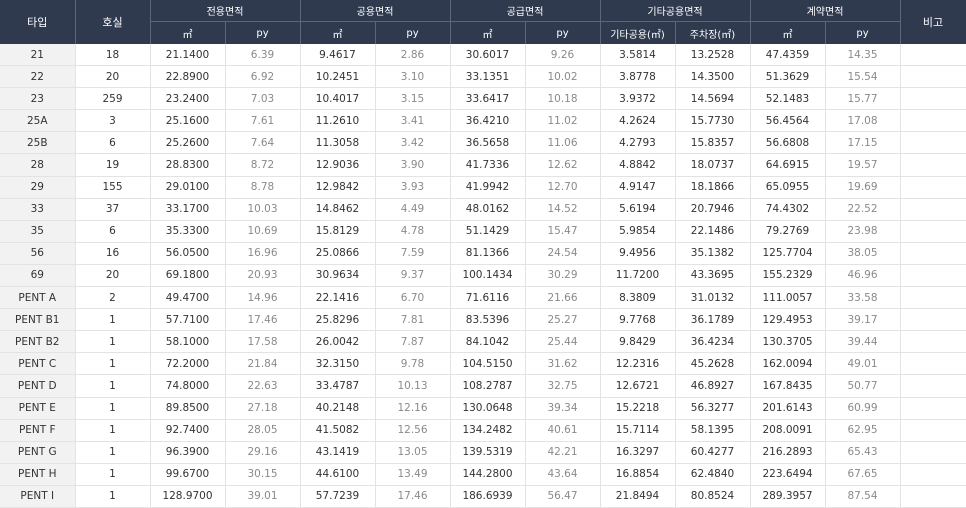 The width and height of the screenshot is (966, 508). I want to click on cell-contract-sqm: 167.8435, so click(788, 386).